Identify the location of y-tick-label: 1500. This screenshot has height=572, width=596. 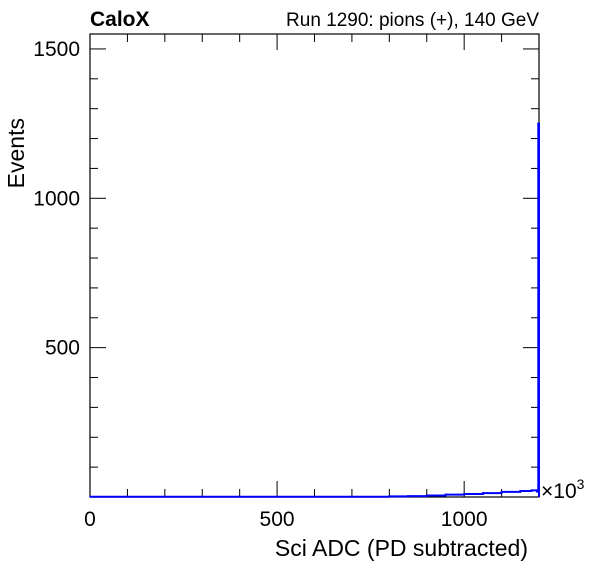
(56, 49).